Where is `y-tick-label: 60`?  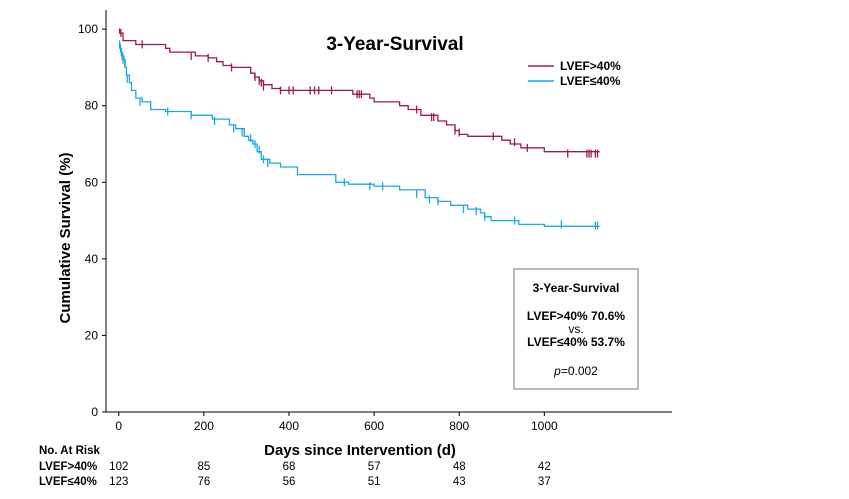
y-tick-label: 60 is located at coordinates (92, 182).